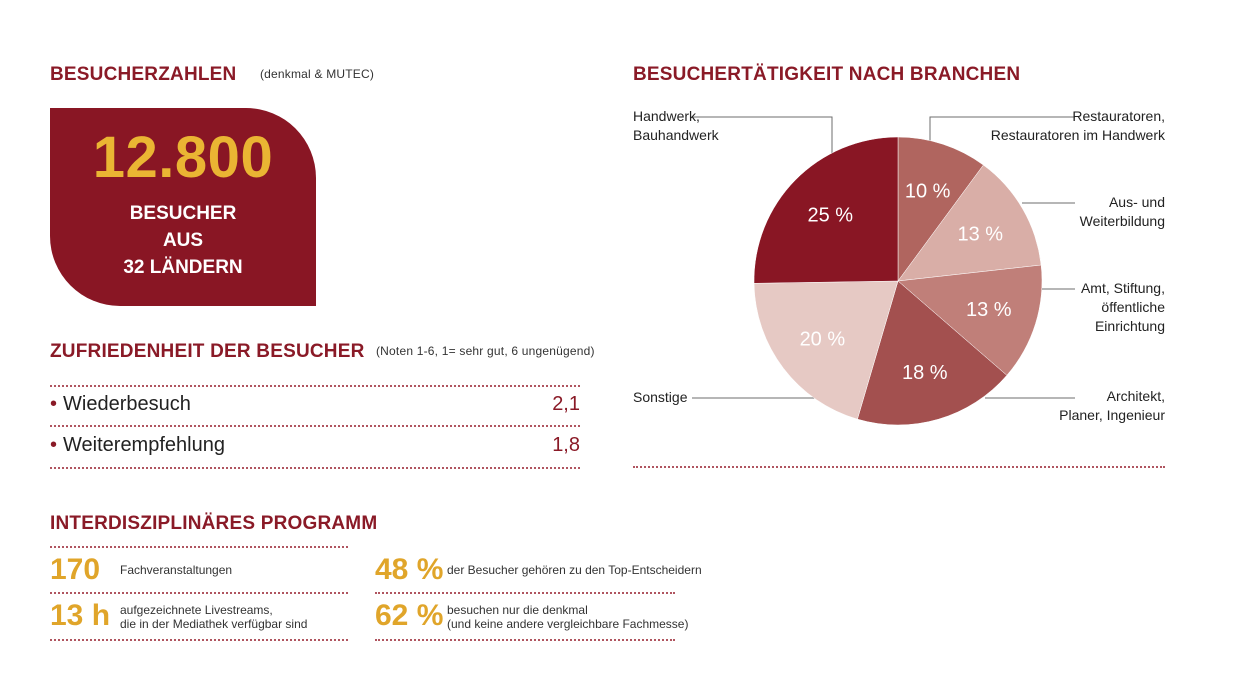 This screenshot has height=698, width=1240. What do you see at coordinates (315, 413) in the screenshot?
I see `satisfaction-row: • Wiederbesuch 2,1` at bounding box center [315, 413].